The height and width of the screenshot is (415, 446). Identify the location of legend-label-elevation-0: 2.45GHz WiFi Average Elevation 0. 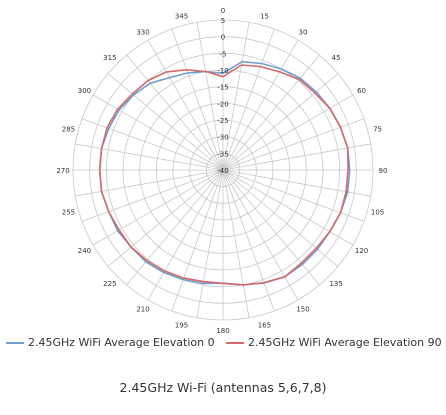
(121, 342).